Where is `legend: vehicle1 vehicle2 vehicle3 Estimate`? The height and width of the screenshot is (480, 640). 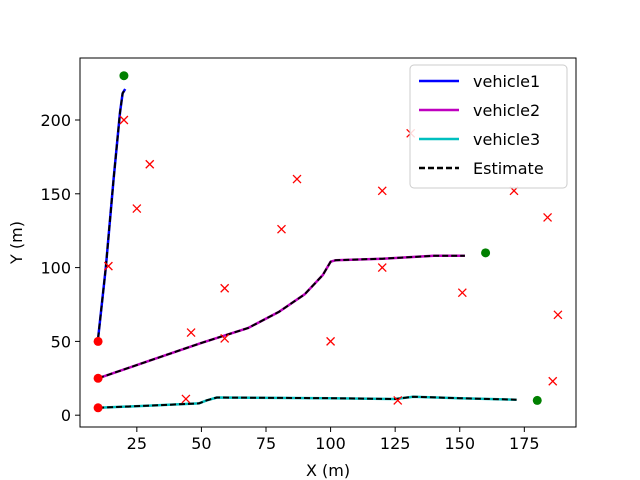 legend: vehicle1 vehicle2 vehicle3 Estimate is located at coordinates (488, 126).